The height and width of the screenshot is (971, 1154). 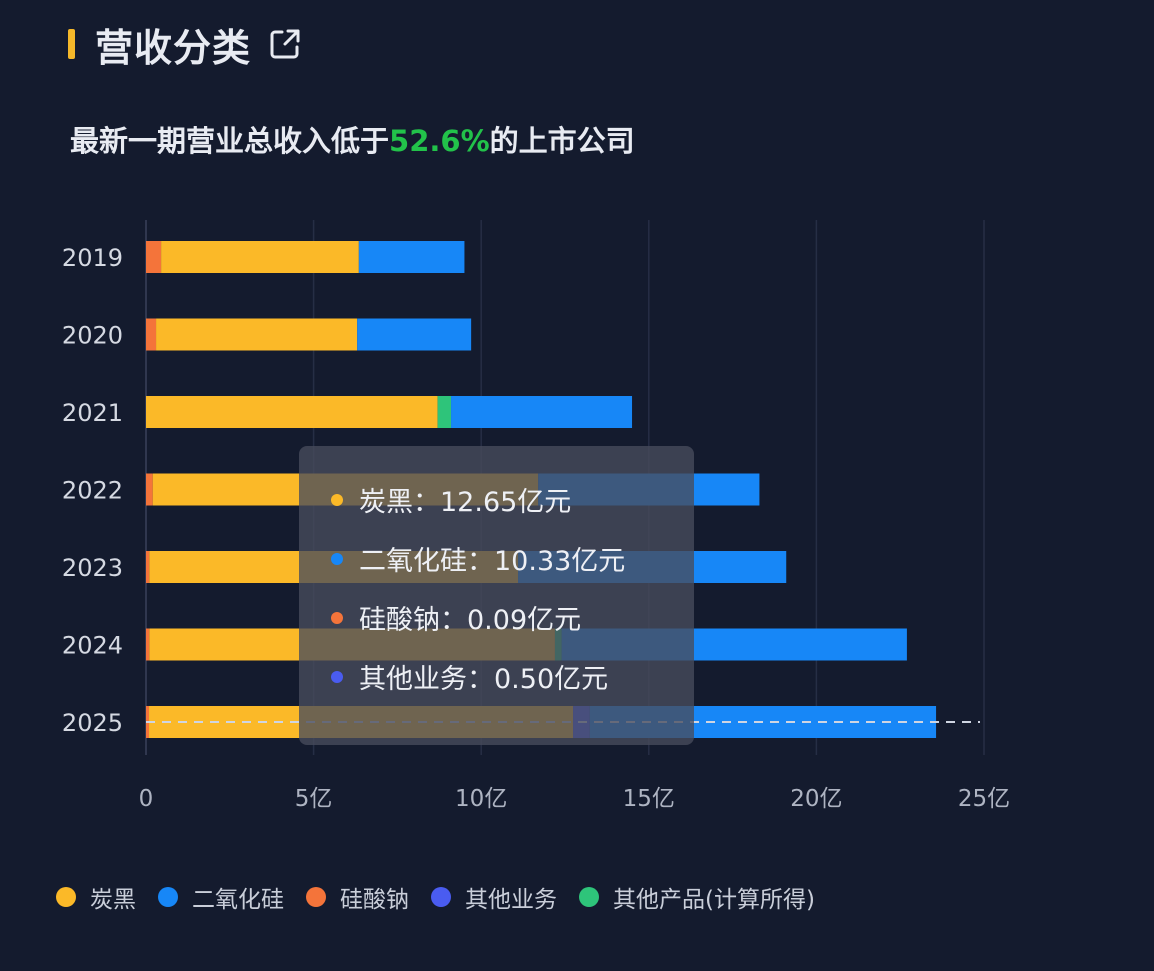 I want to click on x-tick-label: 0, so click(x=146, y=799).